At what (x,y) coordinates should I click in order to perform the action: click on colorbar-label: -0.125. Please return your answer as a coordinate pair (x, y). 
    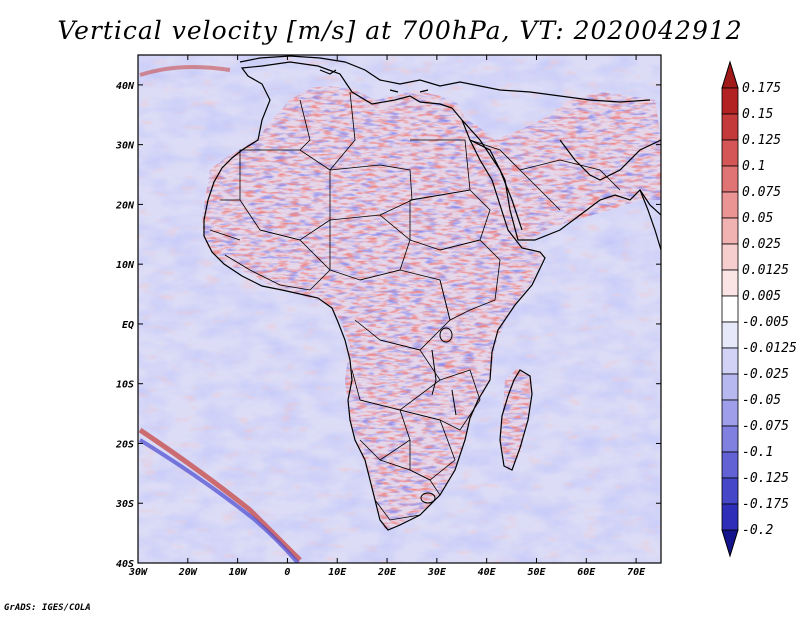
    Looking at the image, I should click on (765, 478).